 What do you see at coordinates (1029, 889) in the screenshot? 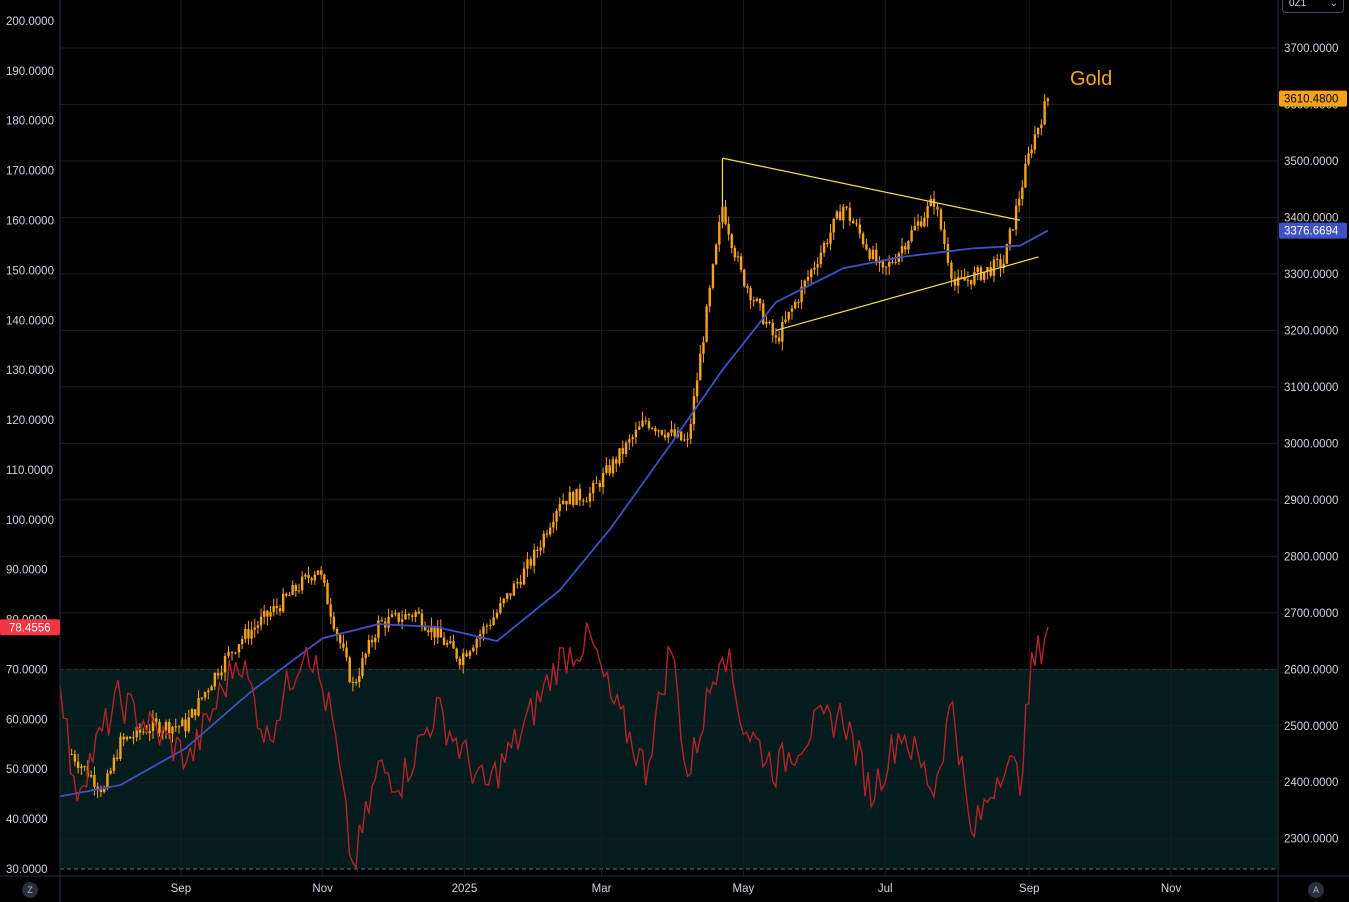
I see `x-tick-label: Sep` at bounding box center [1029, 889].